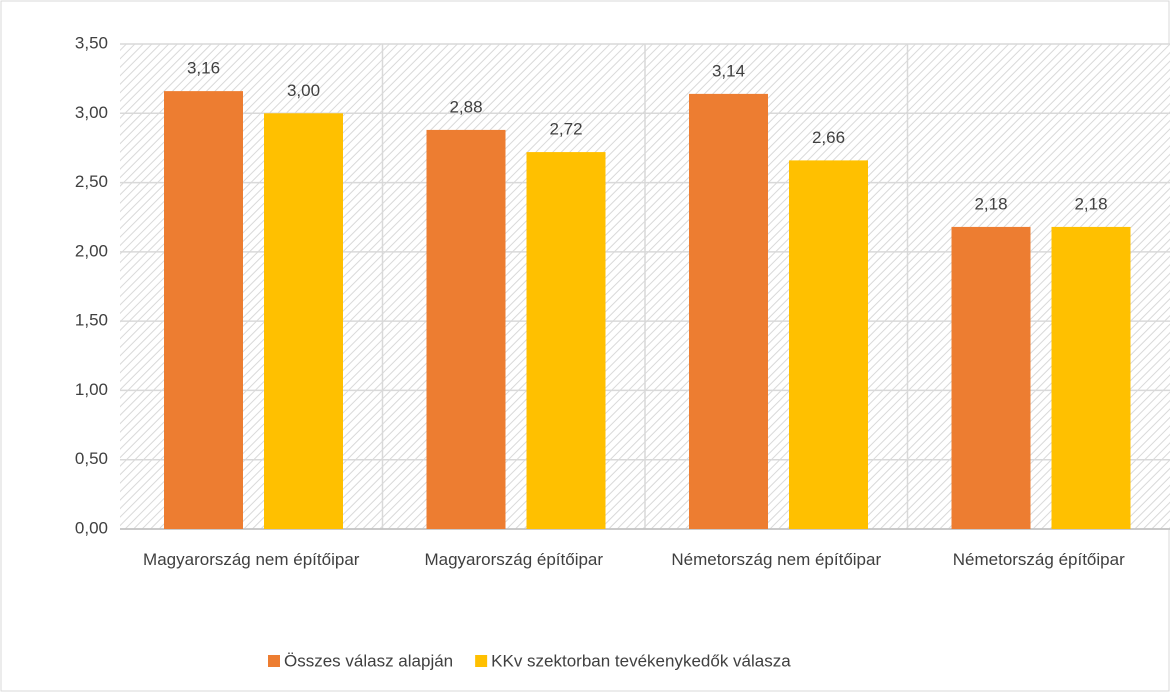 This screenshot has height=693, width=1171. What do you see at coordinates (91, 250) in the screenshot?
I see `y-tick-label: 2,00` at bounding box center [91, 250].